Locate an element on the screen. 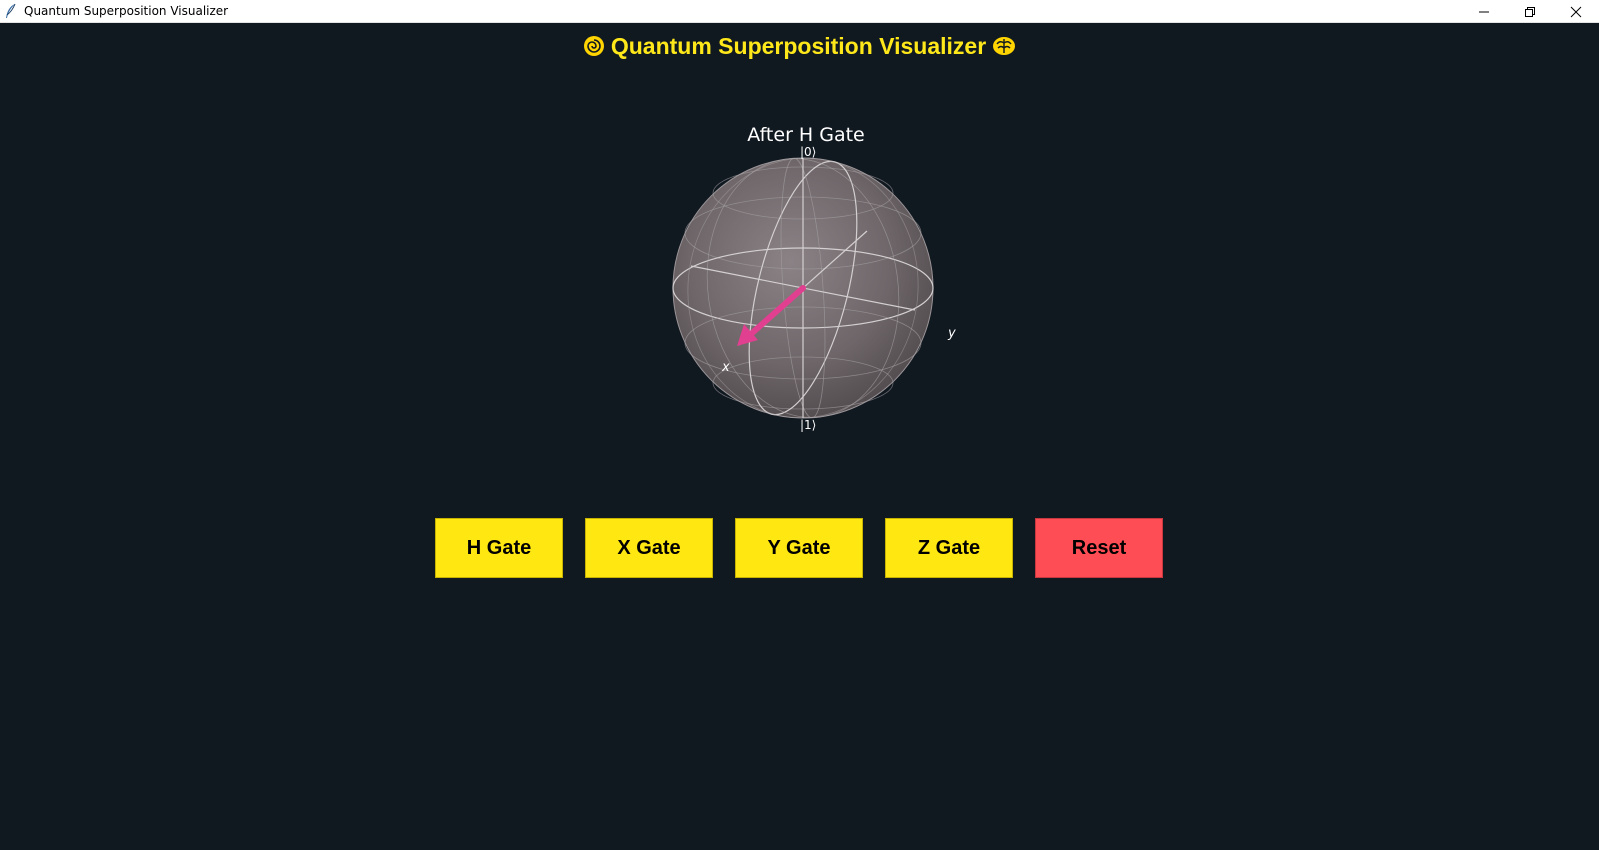 The width and height of the screenshot is (1599, 850). meridian is located at coordinates (803, 288).